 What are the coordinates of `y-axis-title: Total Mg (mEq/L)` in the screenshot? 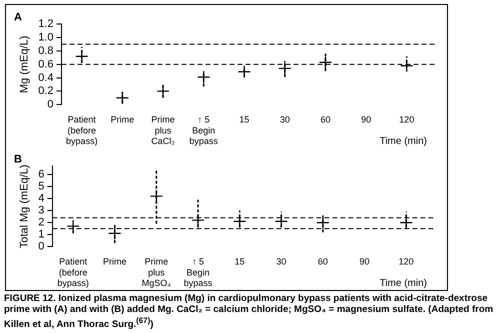 It's located at (24, 206).